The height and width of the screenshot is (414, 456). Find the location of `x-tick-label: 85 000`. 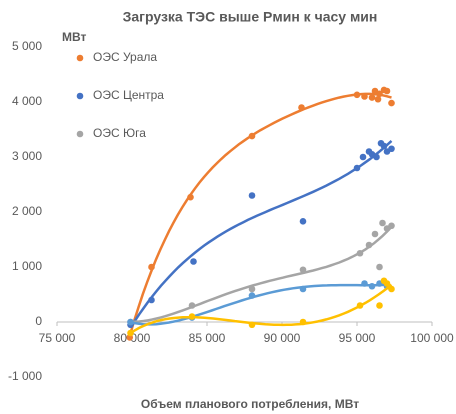

x-tick-label: 85 000 is located at coordinates (207, 338).